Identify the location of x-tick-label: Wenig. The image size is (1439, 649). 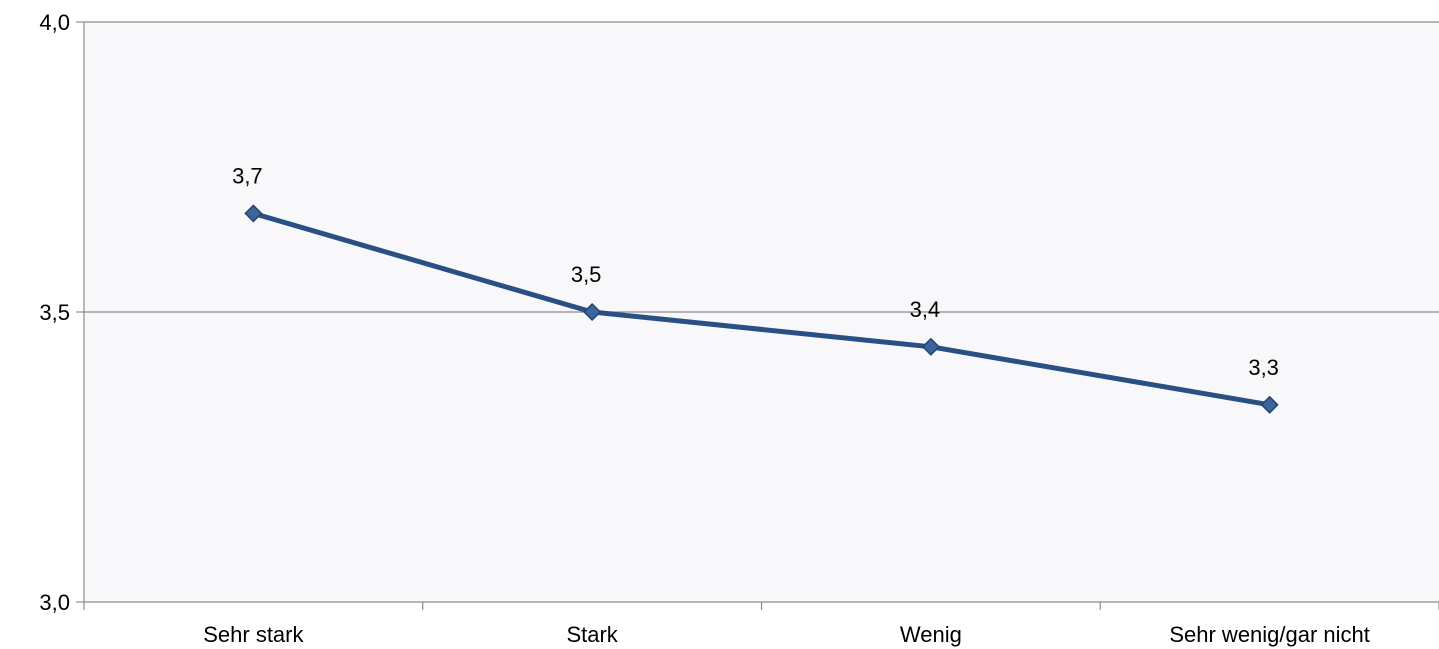
(931, 634).